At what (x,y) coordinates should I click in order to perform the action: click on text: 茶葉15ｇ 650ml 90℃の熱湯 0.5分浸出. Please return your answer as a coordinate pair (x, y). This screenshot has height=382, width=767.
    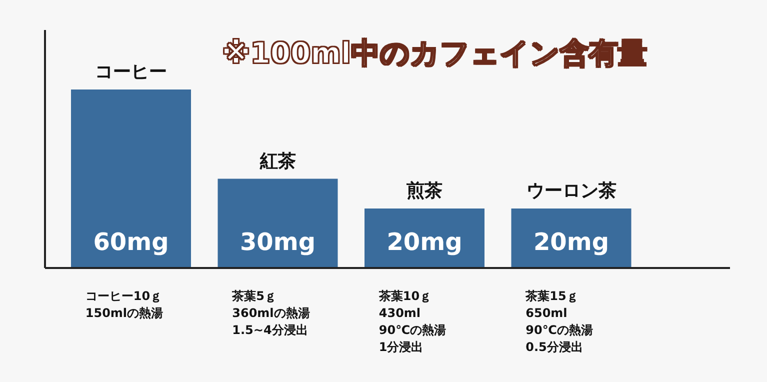
    Looking at the image, I should click on (558, 321).